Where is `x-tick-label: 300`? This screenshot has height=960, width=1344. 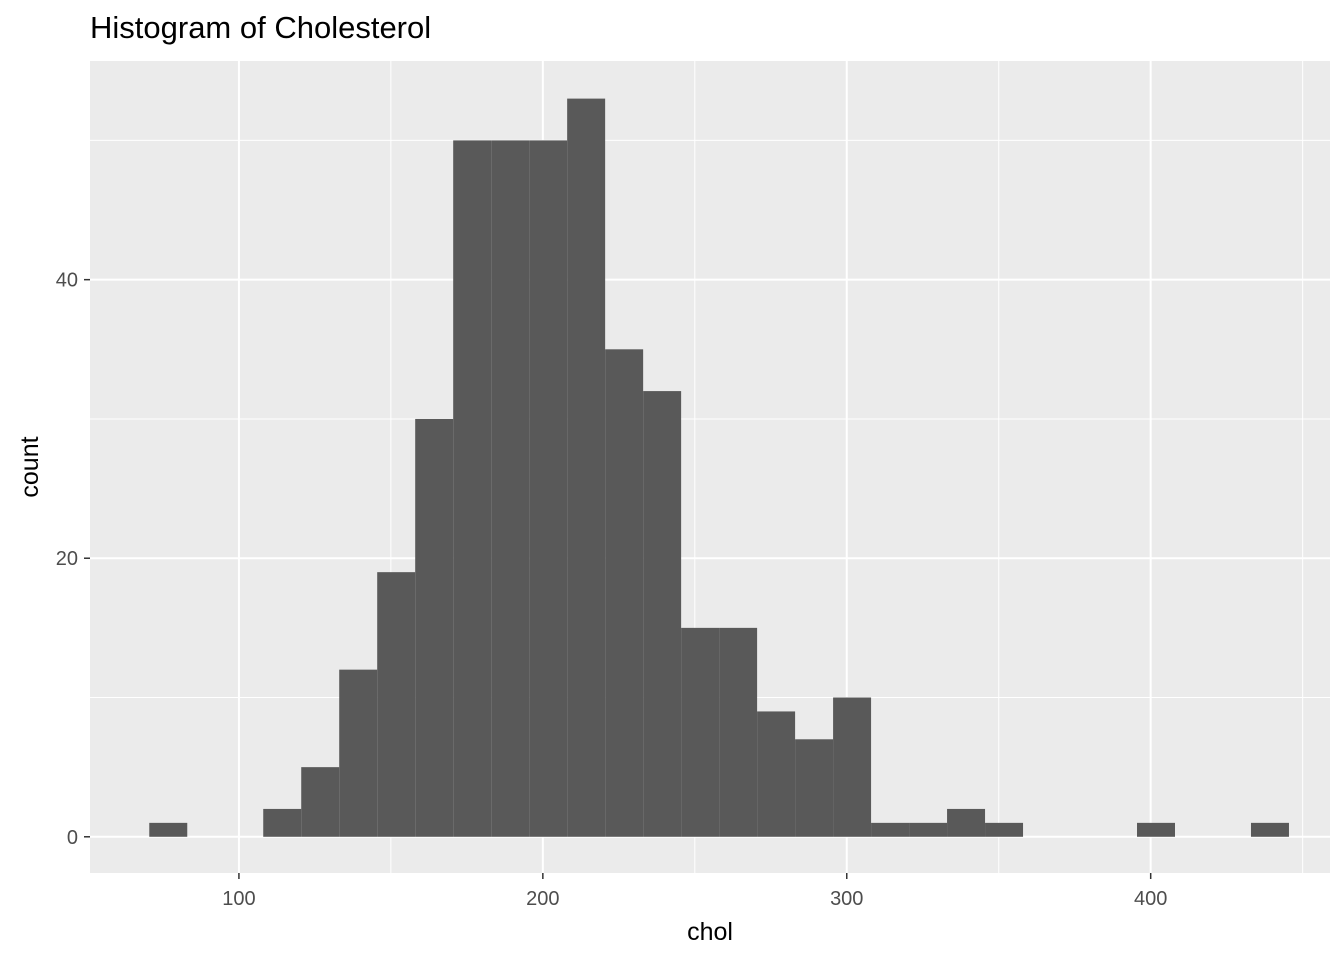
x-tick-label: 300 is located at coordinates (846, 899).